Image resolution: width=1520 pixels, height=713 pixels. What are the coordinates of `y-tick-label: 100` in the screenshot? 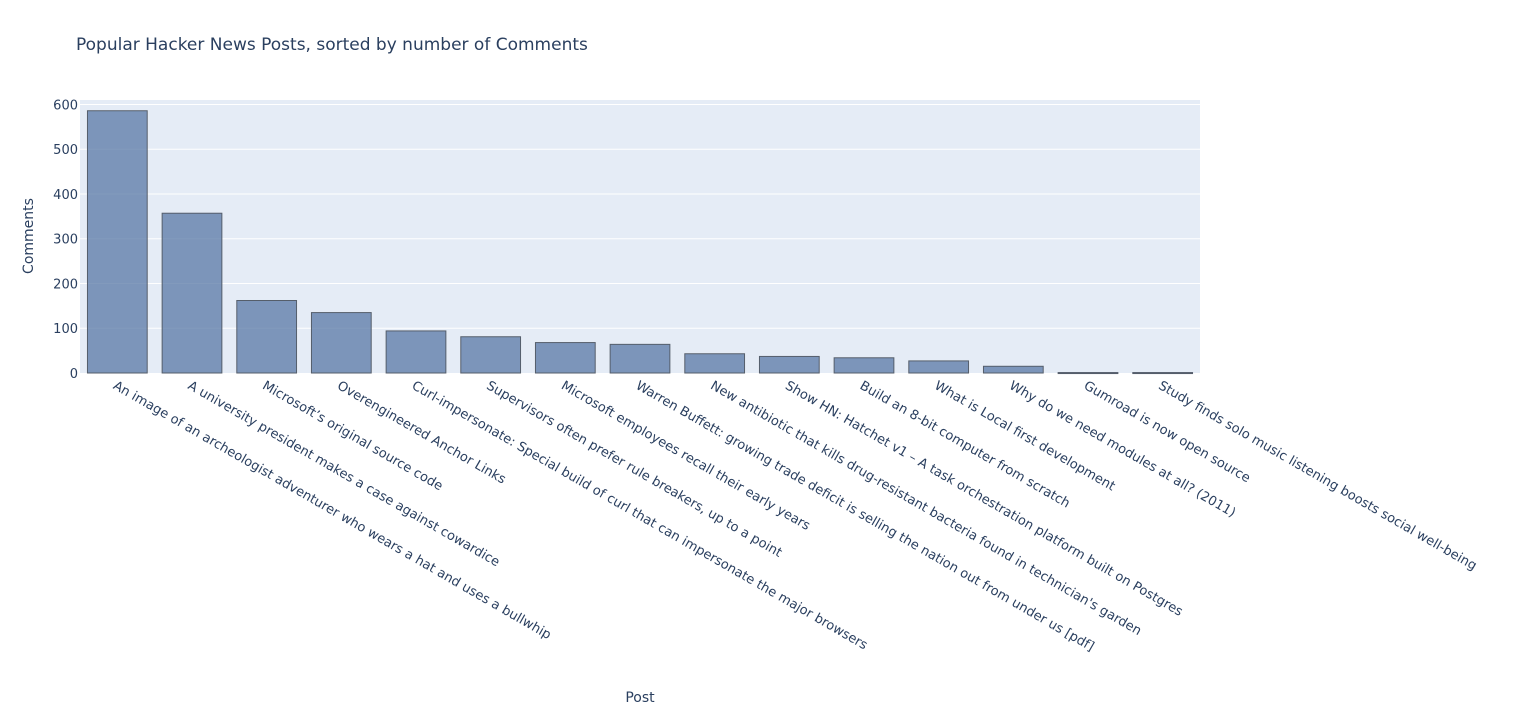 It's located at (65, 329).